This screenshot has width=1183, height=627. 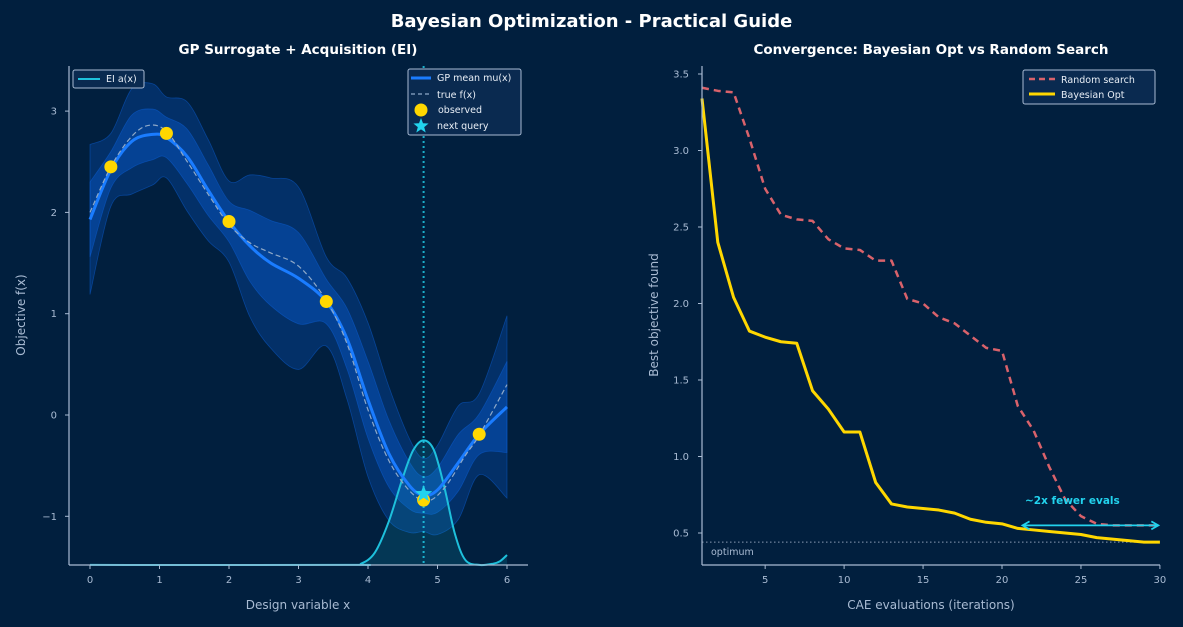 I want to click on legend-true-f-label: true f(x), so click(x=456, y=95).